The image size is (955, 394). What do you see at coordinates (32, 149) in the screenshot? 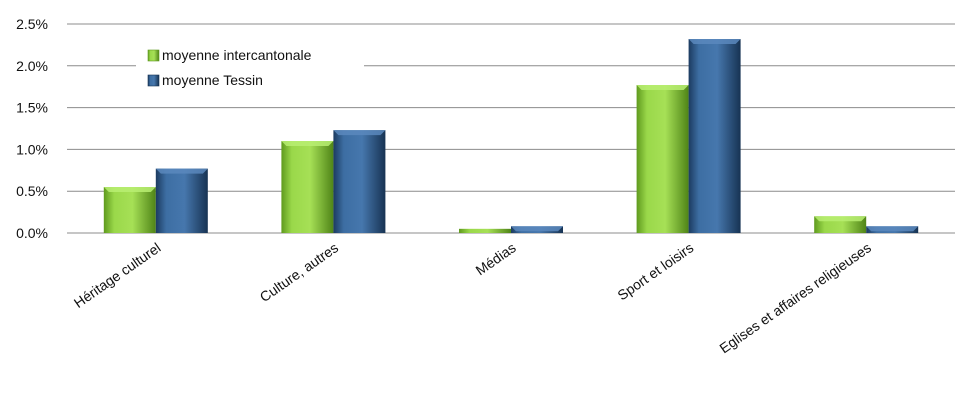
I see `y-tick-label: 1.0%` at bounding box center [32, 149].